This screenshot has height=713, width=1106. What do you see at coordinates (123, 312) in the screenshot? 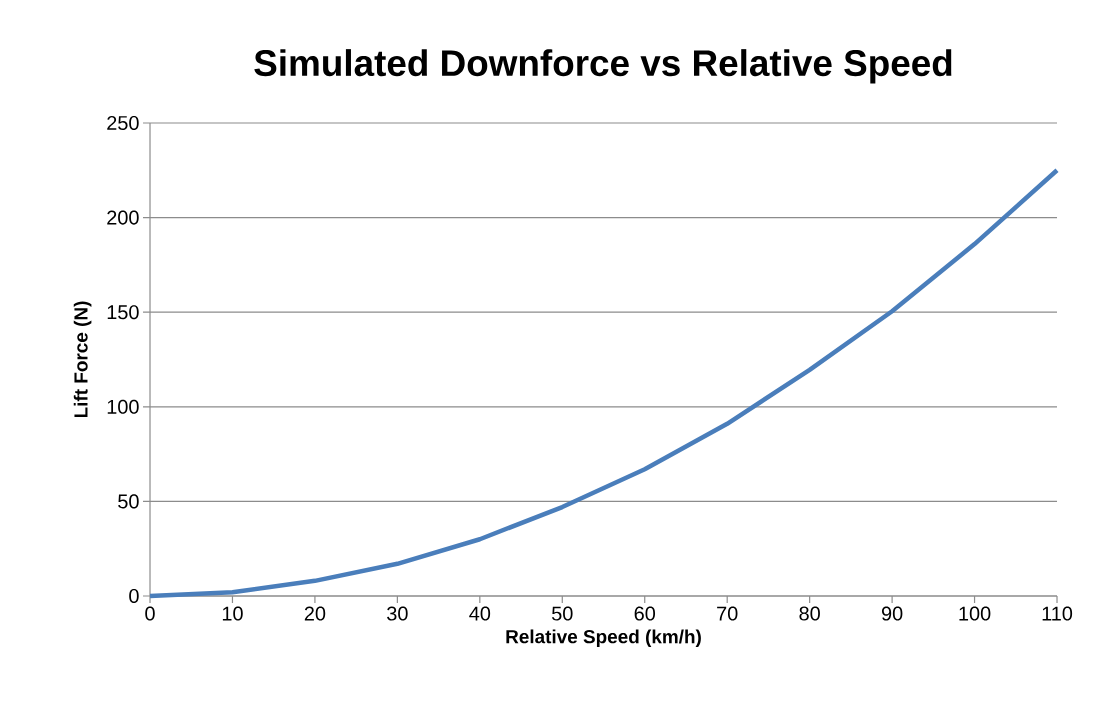
I see `y-tick-label: 150` at bounding box center [123, 312].